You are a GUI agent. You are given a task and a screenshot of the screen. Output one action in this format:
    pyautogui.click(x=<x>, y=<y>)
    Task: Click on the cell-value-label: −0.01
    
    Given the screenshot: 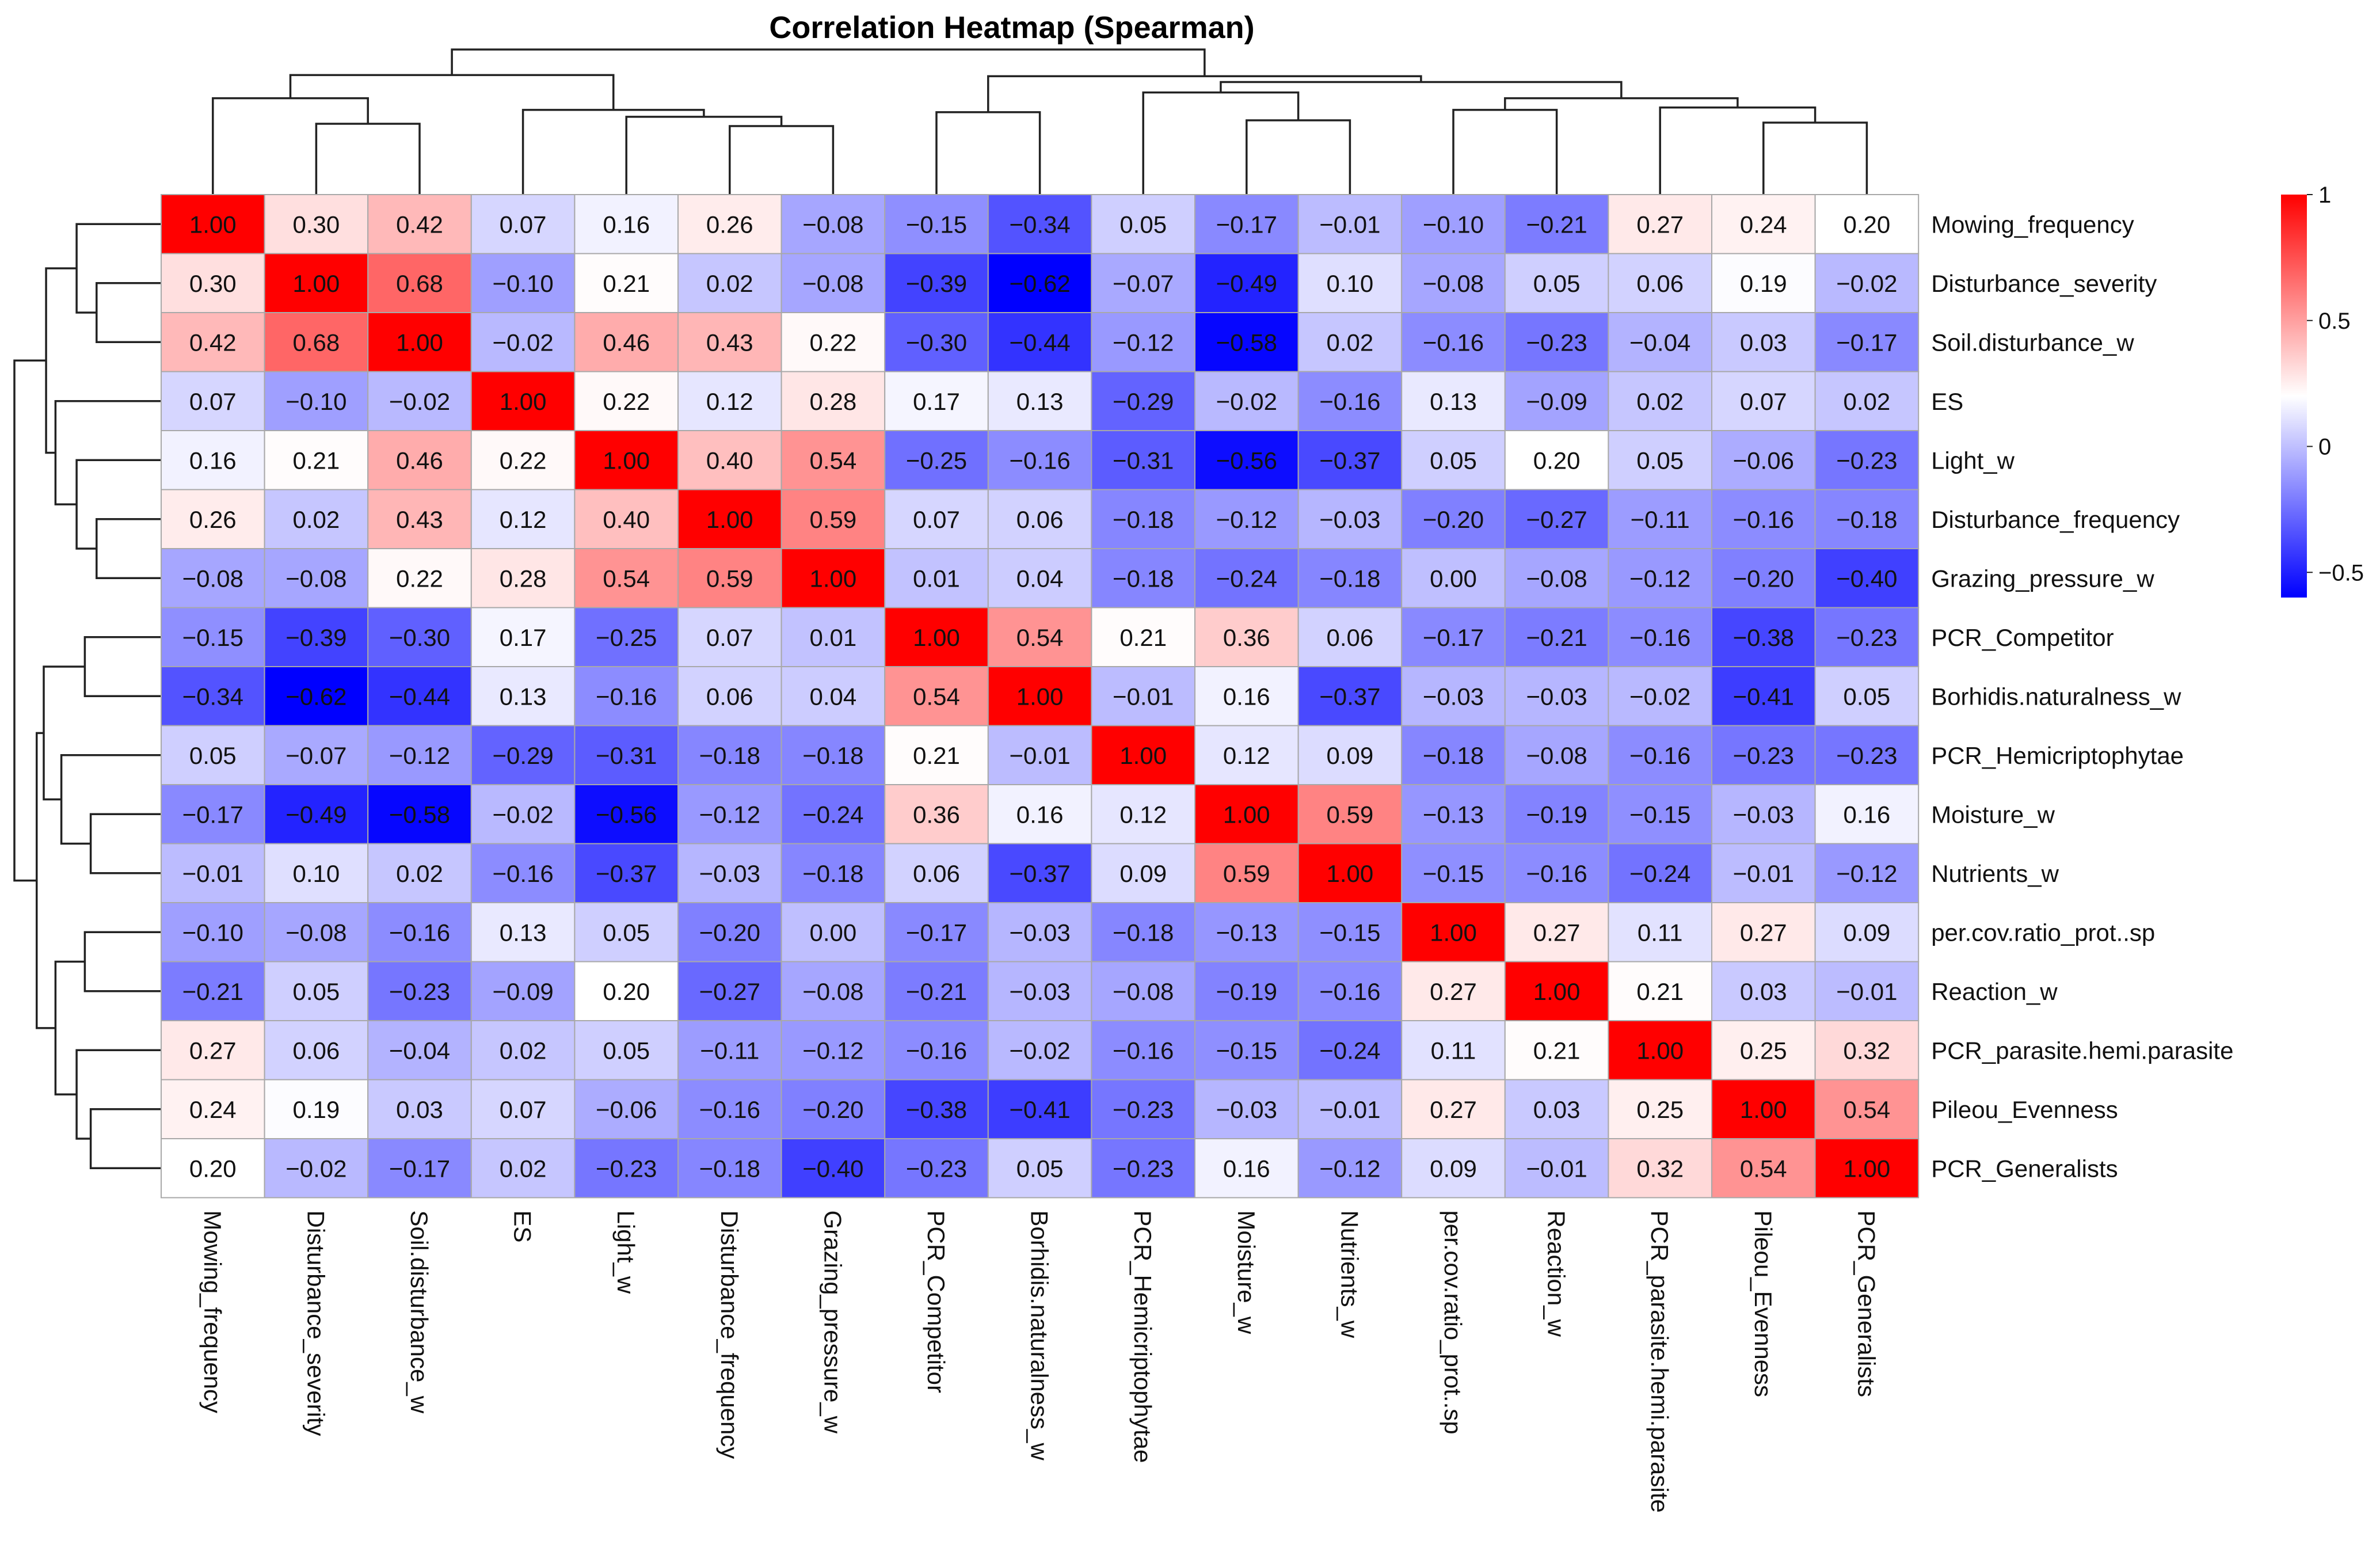 What is the action you would take?
    pyautogui.click(x=1557, y=1168)
    